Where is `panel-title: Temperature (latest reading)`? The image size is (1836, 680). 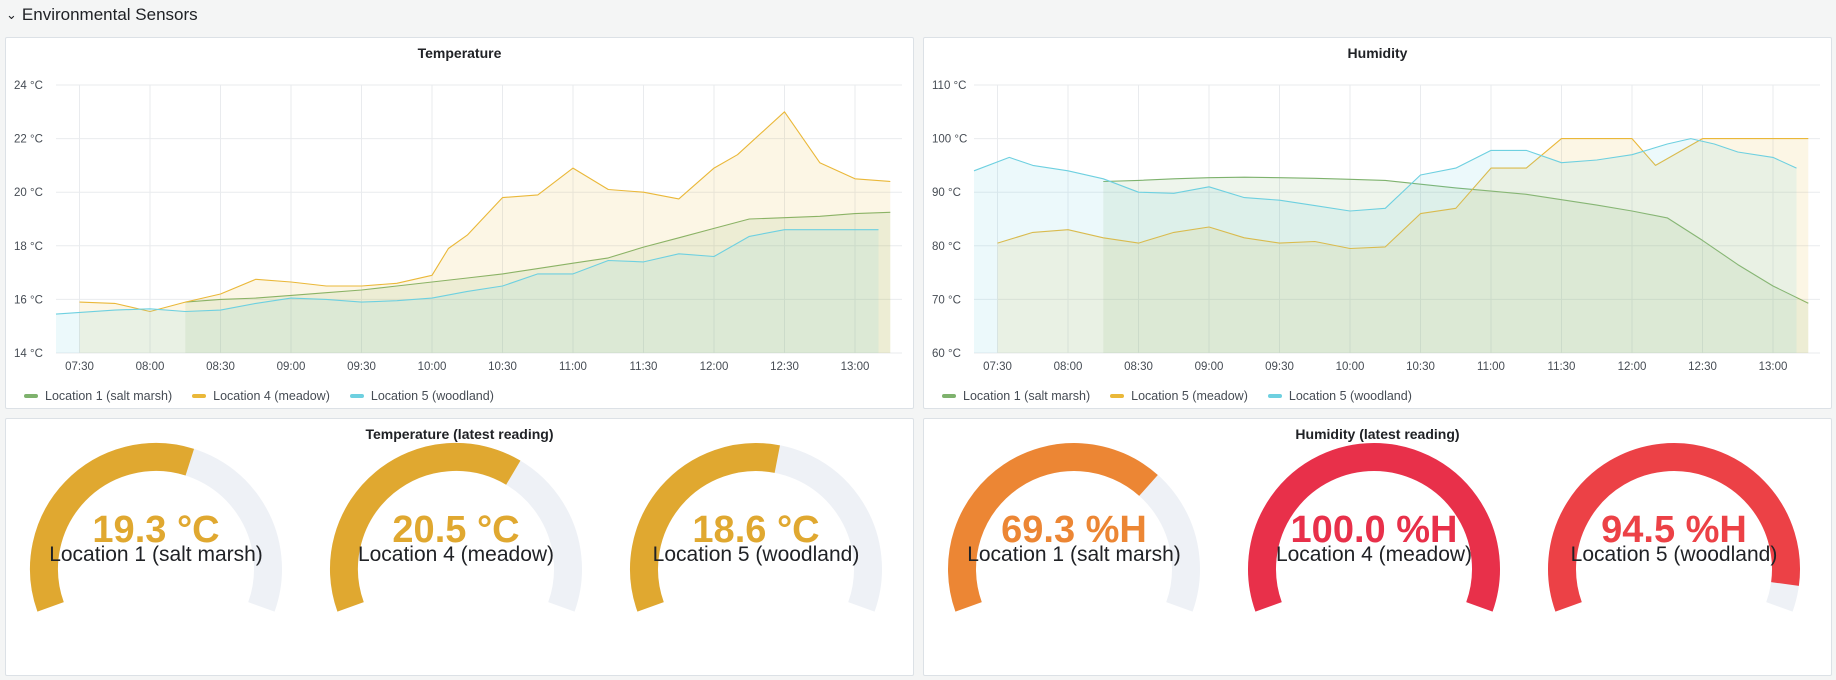
panel-title: Temperature (latest reading) is located at coordinates (459, 434).